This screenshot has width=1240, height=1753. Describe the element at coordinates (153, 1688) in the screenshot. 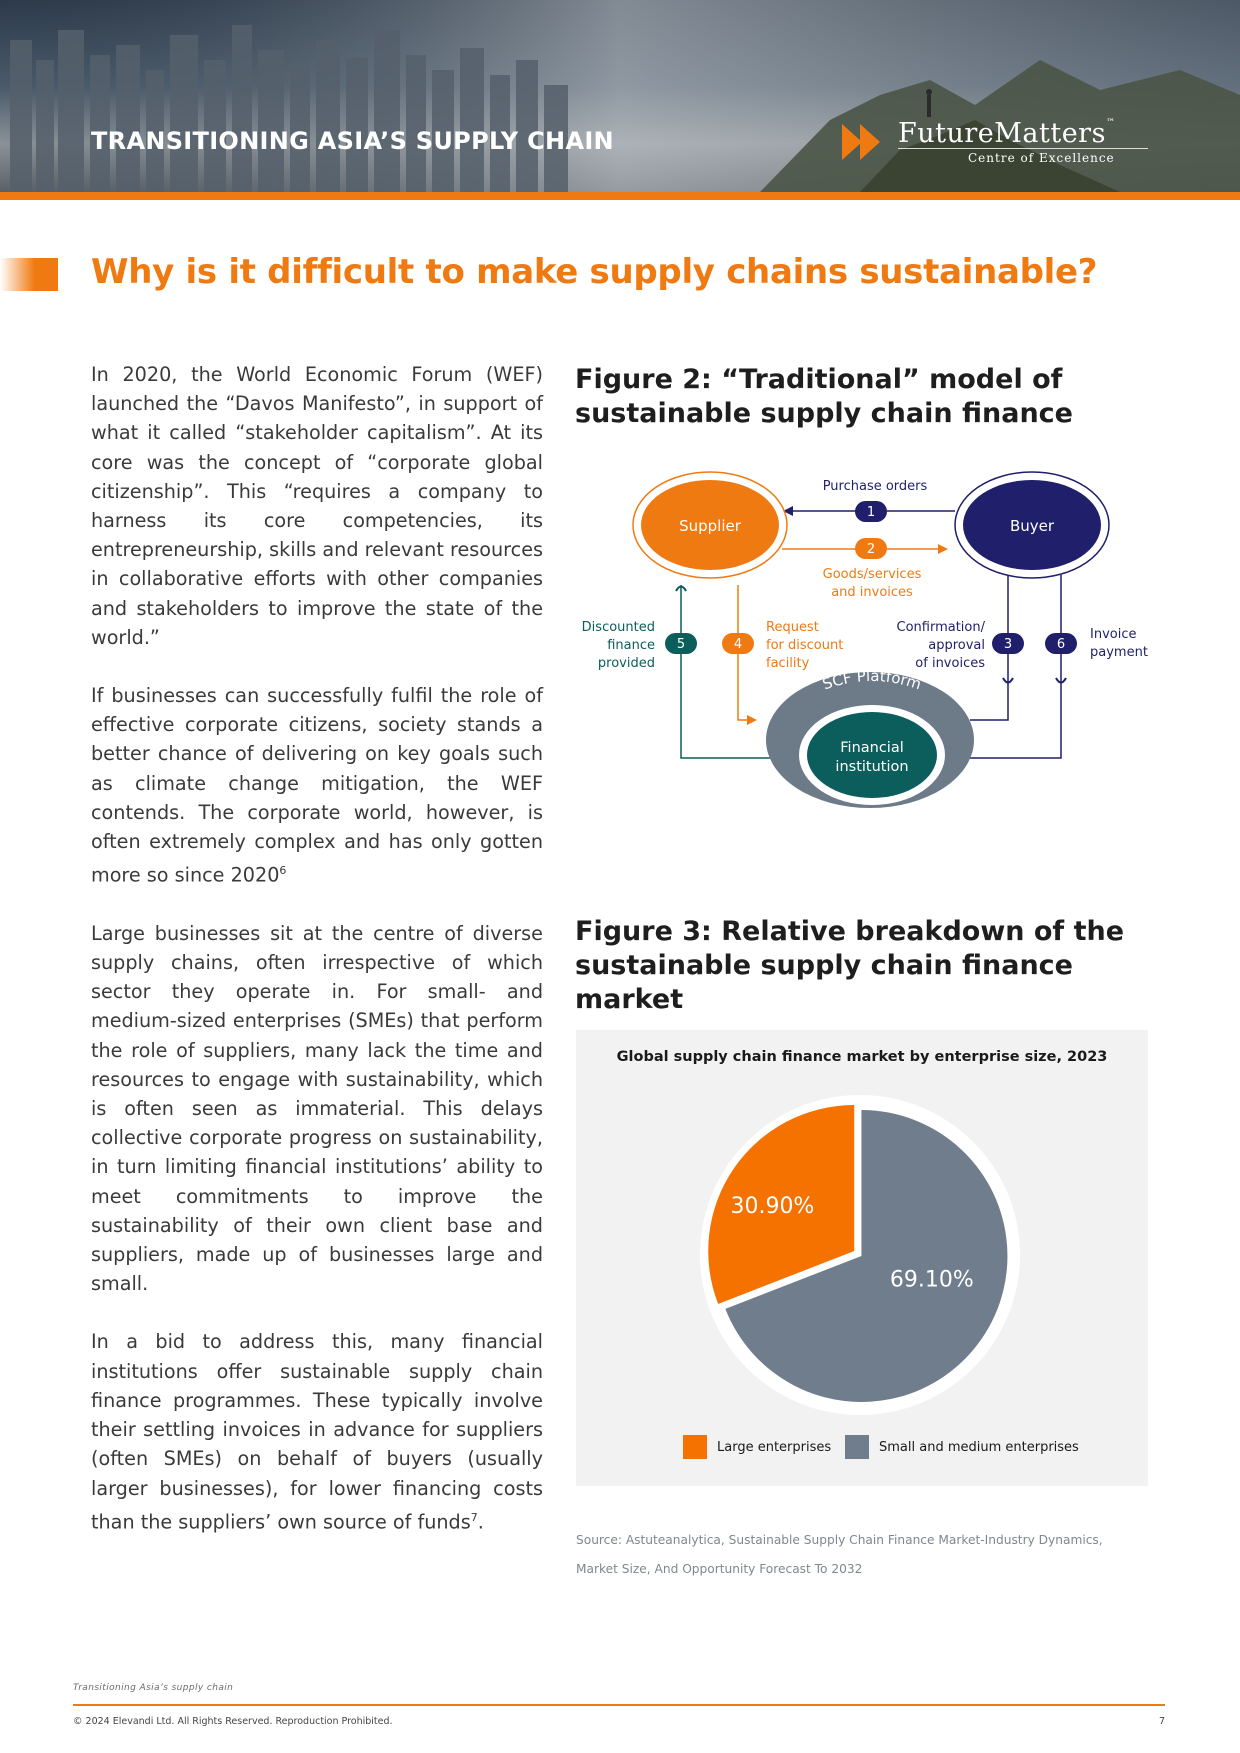

I see `footer-running-title: Transitioning Asia’s supply chain` at that location.